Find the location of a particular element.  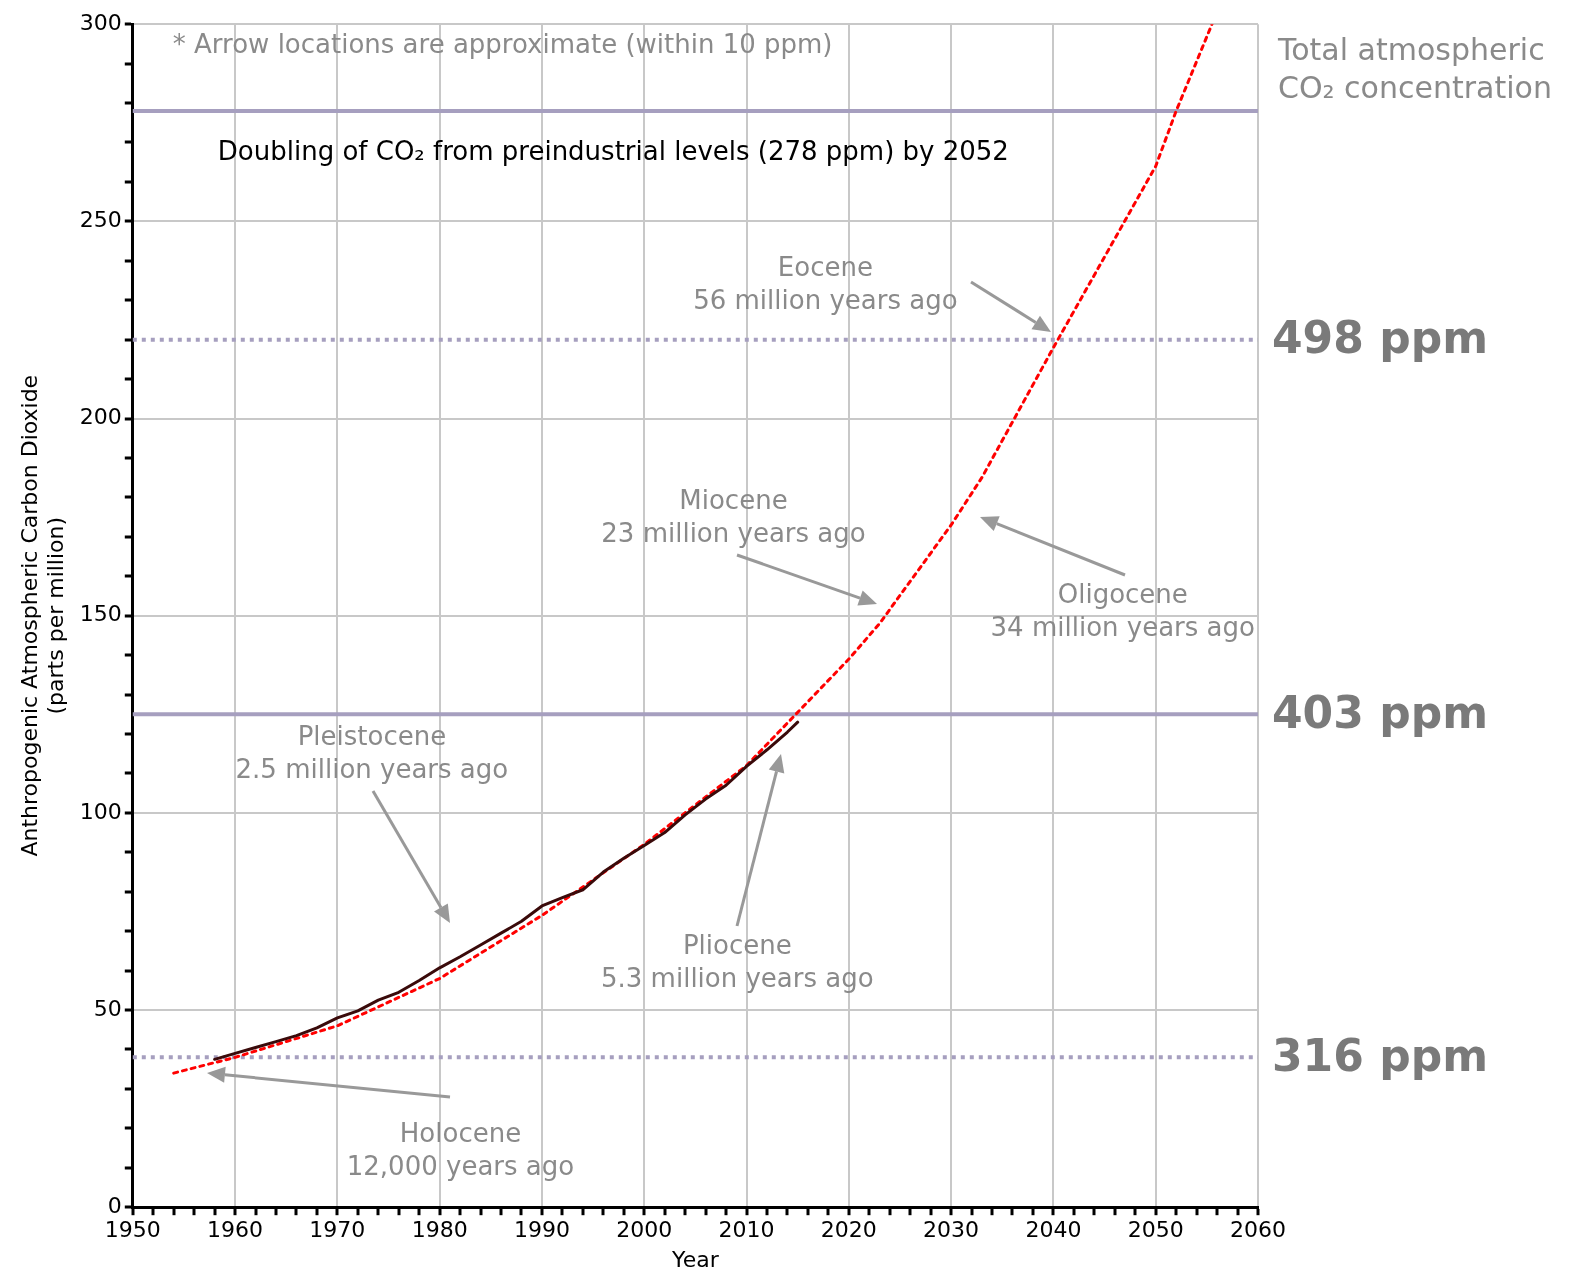

x-tick-label: 1980 is located at coordinates (439, 1230).